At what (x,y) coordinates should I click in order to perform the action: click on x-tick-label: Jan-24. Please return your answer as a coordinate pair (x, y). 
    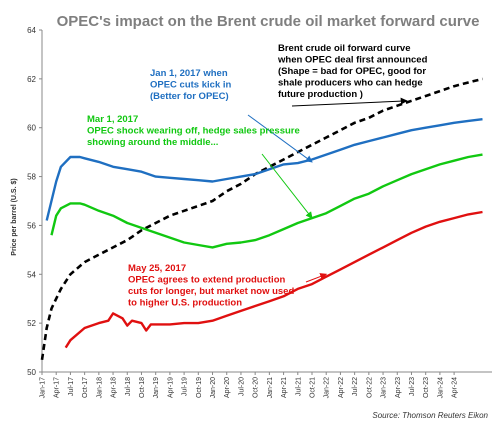
    Looking at the image, I should click on (440, 388).